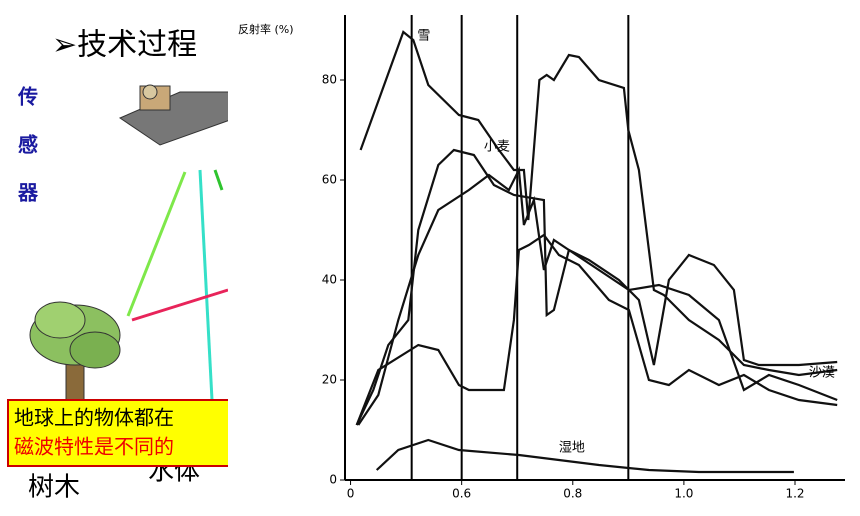 The image size is (860, 516). Describe the element at coordinates (461, 494) in the screenshot. I see `x-tick-label: 0.6` at that location.